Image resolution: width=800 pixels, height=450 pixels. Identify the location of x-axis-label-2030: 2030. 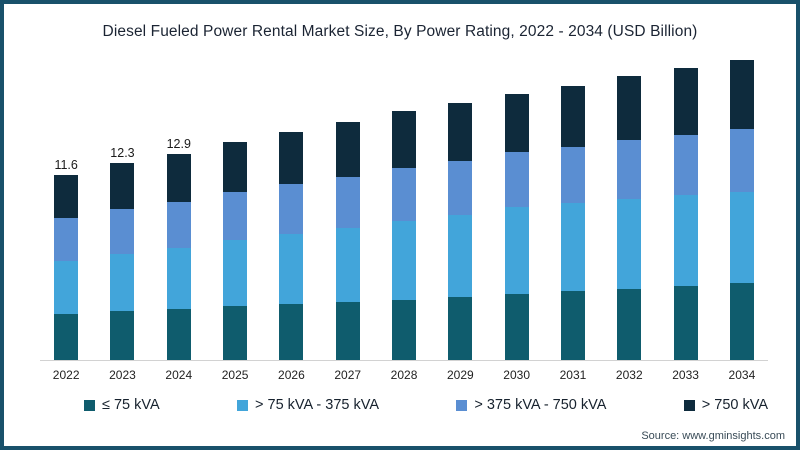
(516, 375).